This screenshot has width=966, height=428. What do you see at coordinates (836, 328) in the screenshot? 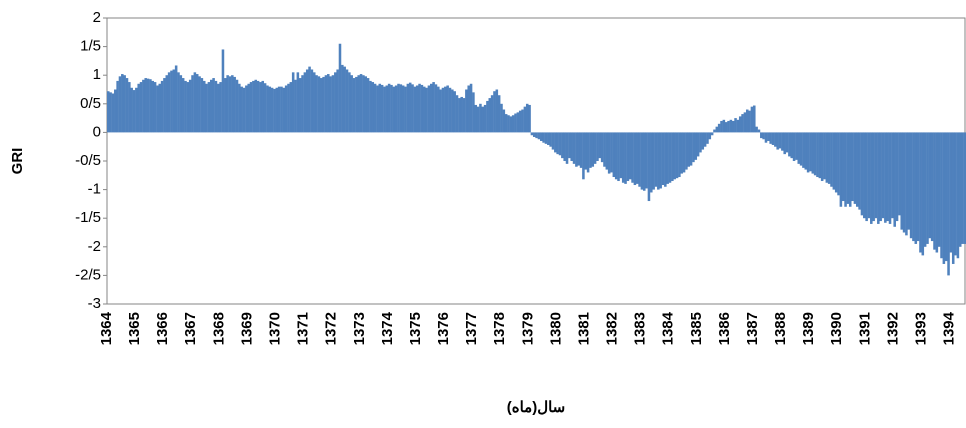
I see `x-tick-label: 1390` at bounding box center [836, 328].